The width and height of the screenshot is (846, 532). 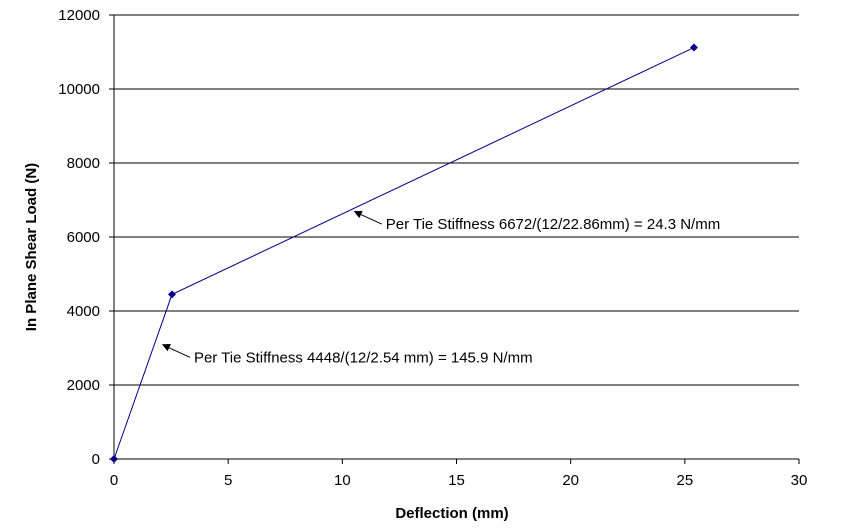 What do you see at coordinates (456, 480) in the screenshot?
I see `x-tick-label: 15` at bounding box center [456, 480].